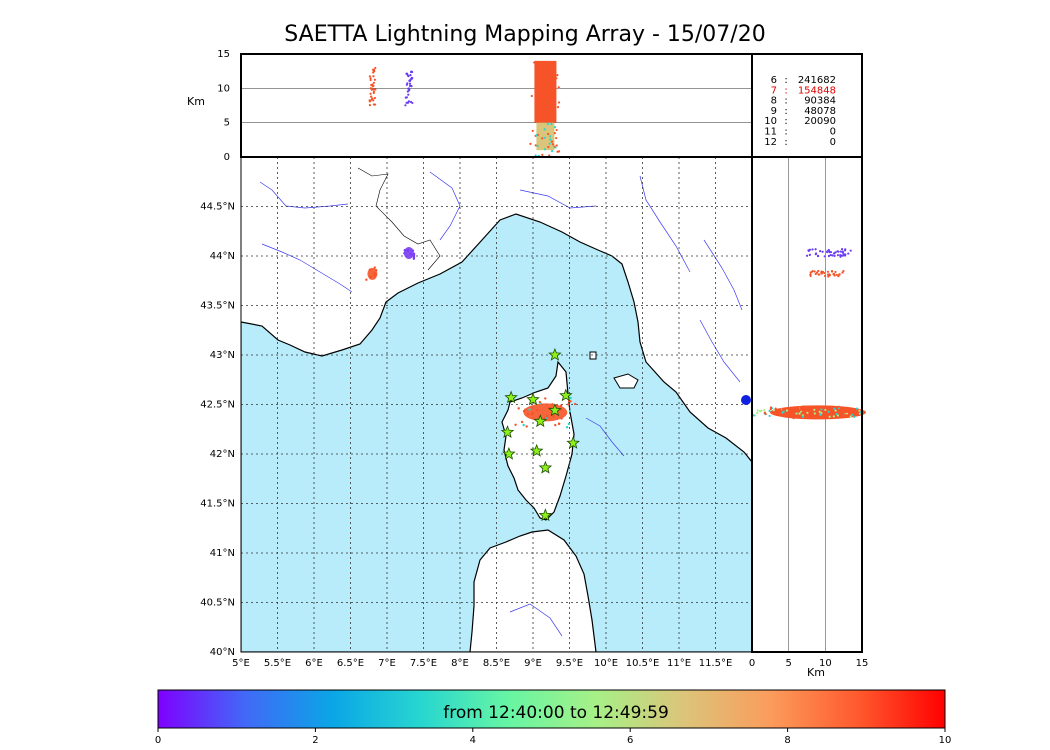  What do you see at coordinates (606, 663) in the screenshot?
I see `lon-tick-label: 10°E` at bounding box center [606, 663].